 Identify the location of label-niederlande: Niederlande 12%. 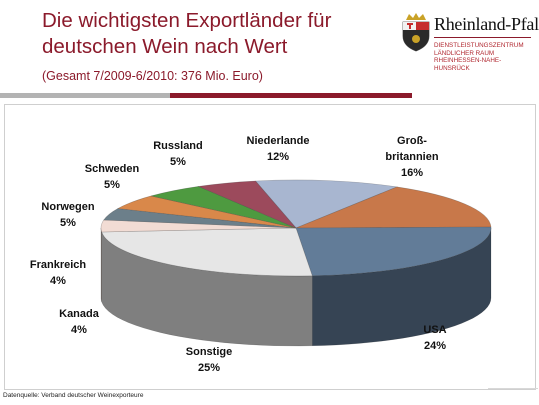
(278, 149).